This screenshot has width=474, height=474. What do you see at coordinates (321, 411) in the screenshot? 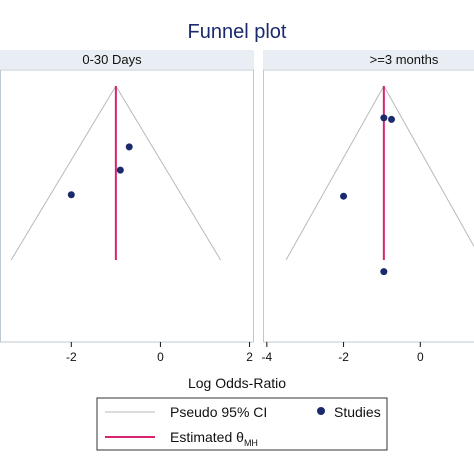
I see `legend-studies-marker` at bounding box center [321, 411].